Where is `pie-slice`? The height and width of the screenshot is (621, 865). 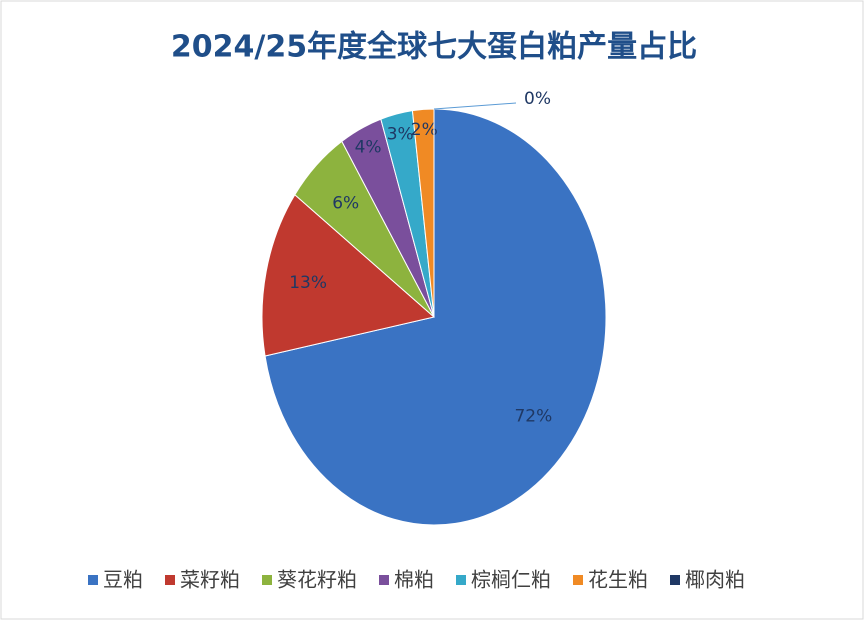 pie-slice is located at coordinates (348, 275).